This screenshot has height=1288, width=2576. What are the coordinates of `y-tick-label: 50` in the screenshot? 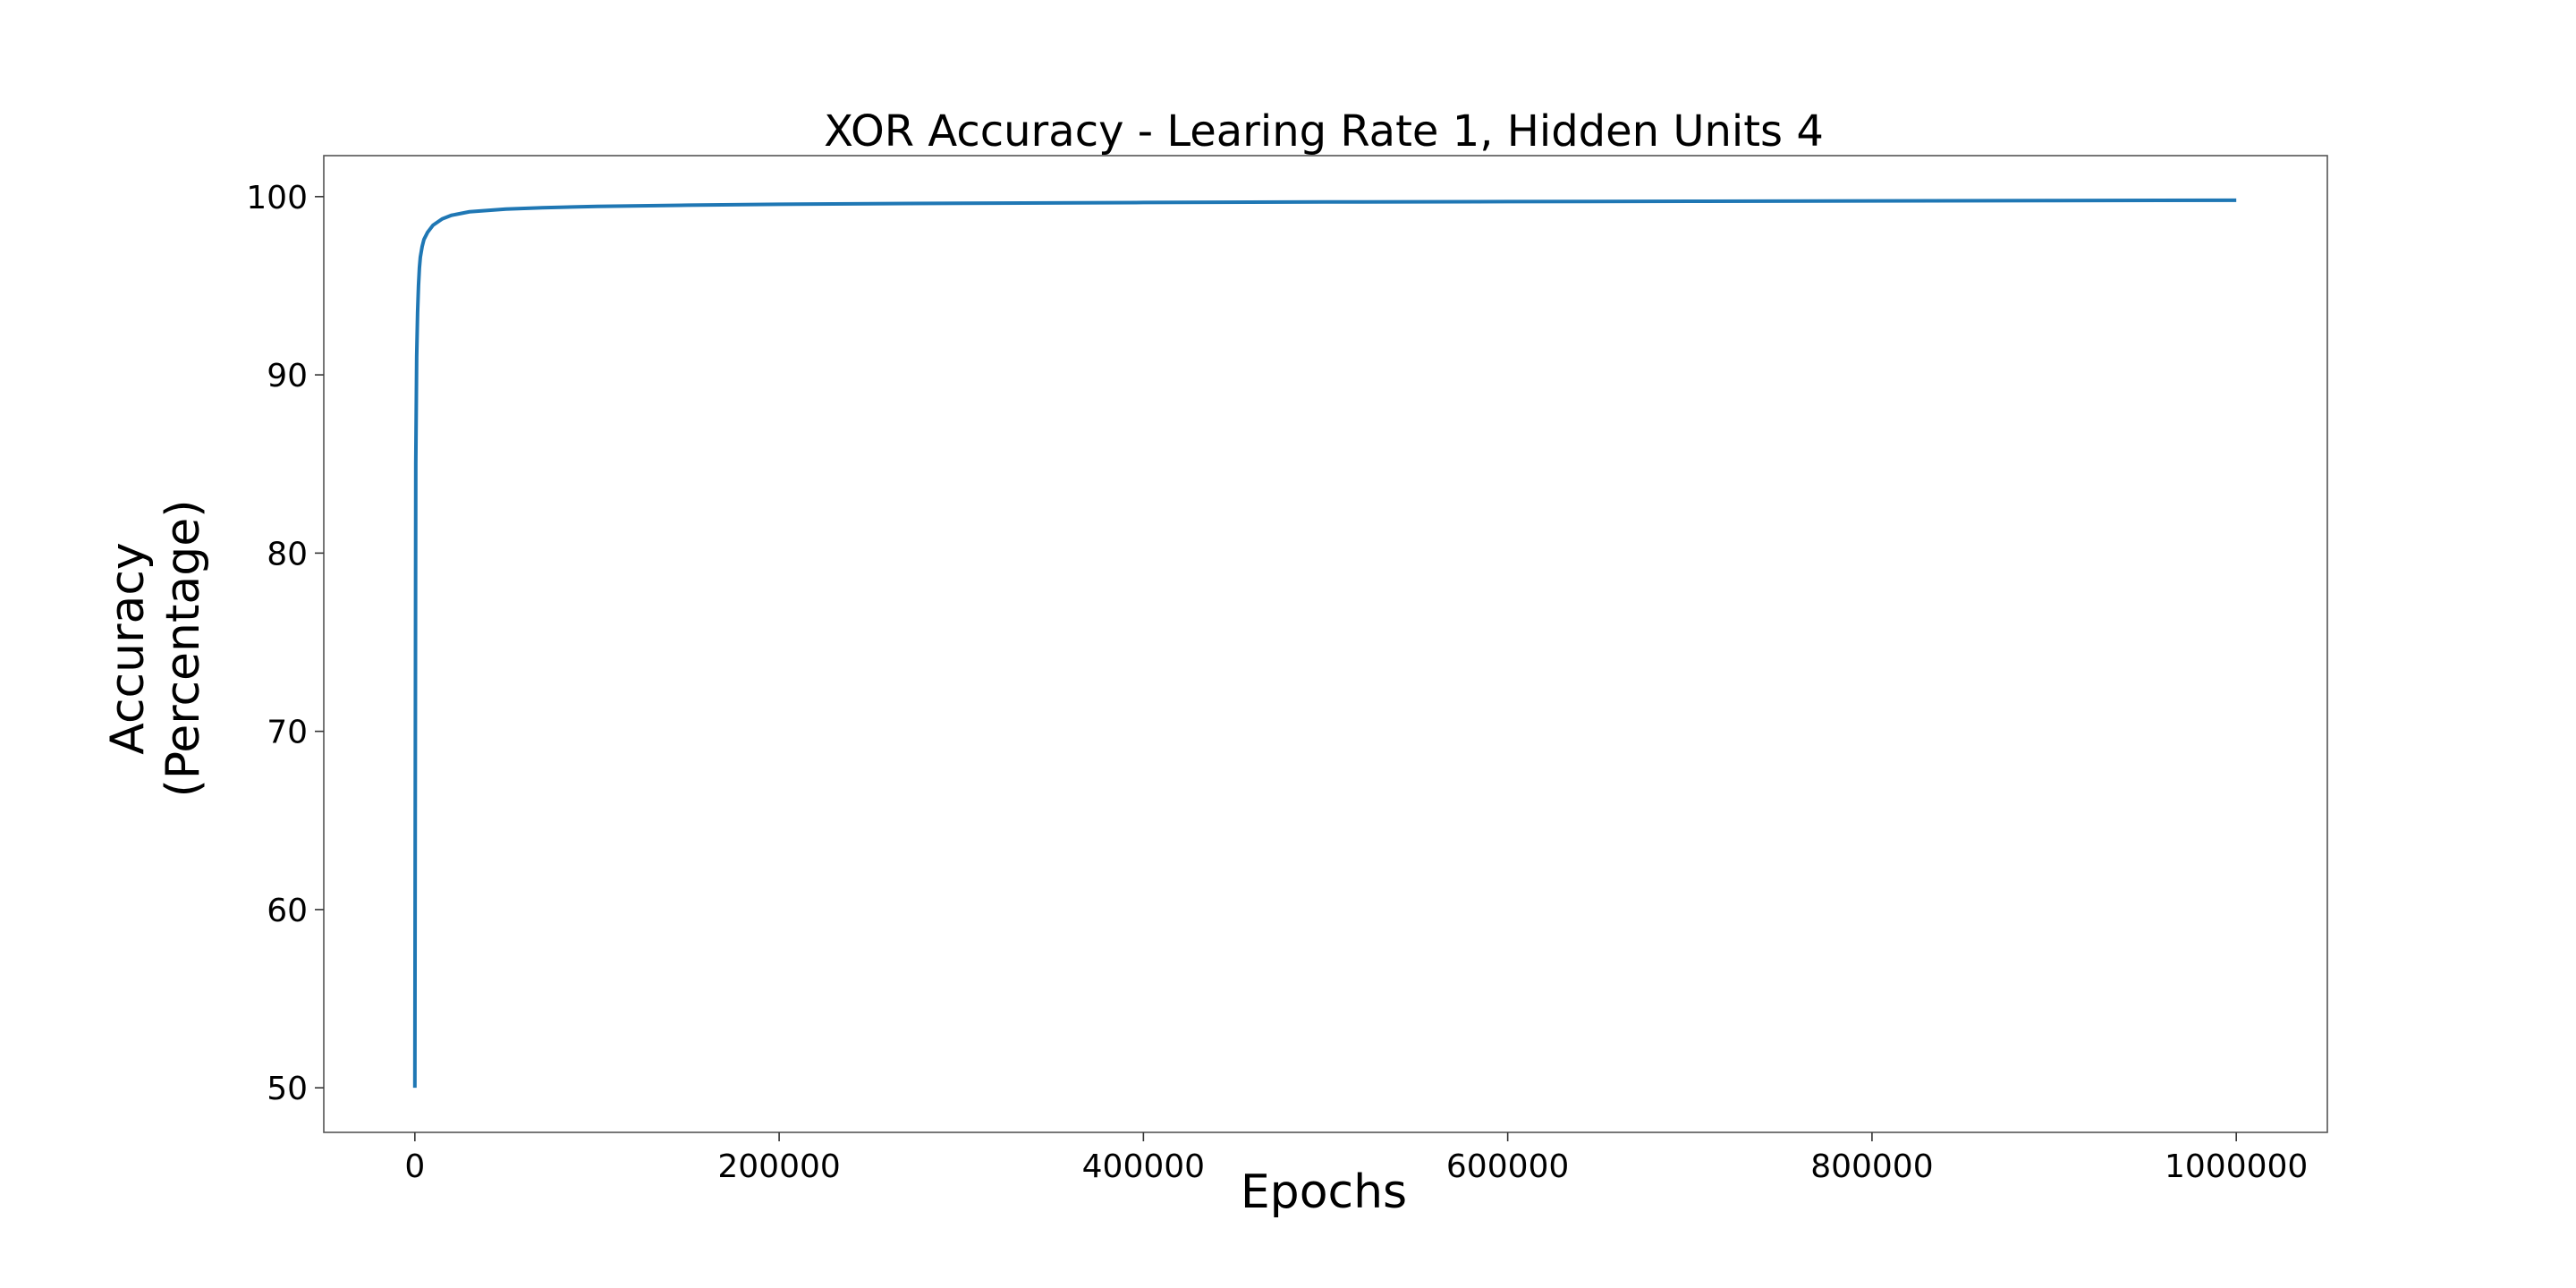 It's located at (287, 1089).